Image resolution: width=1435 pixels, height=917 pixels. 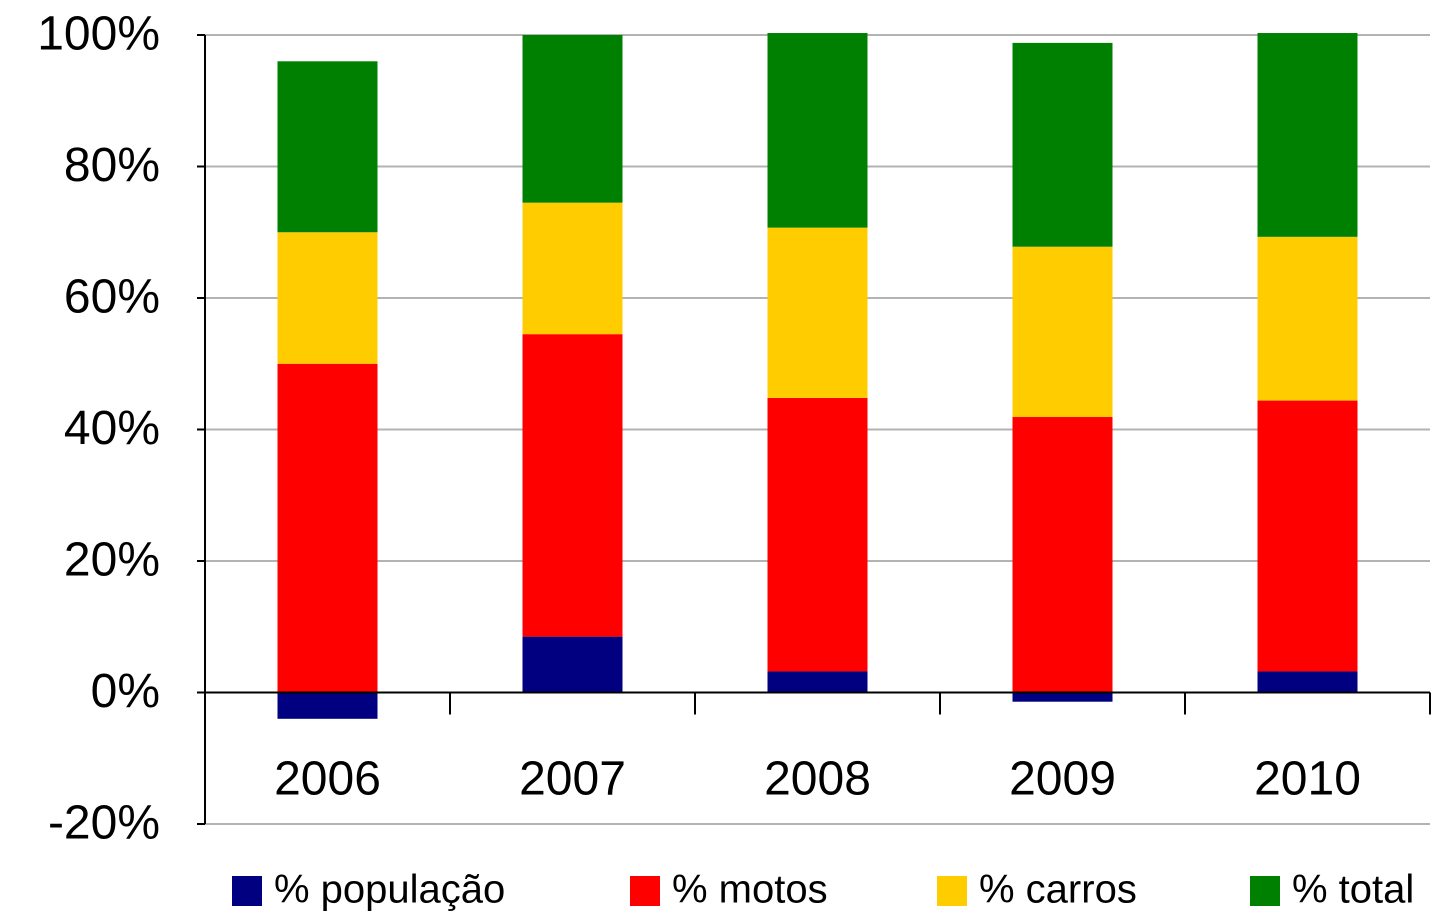 I want to click on x-tick-label: 2009, so click(x=1062, y=779).